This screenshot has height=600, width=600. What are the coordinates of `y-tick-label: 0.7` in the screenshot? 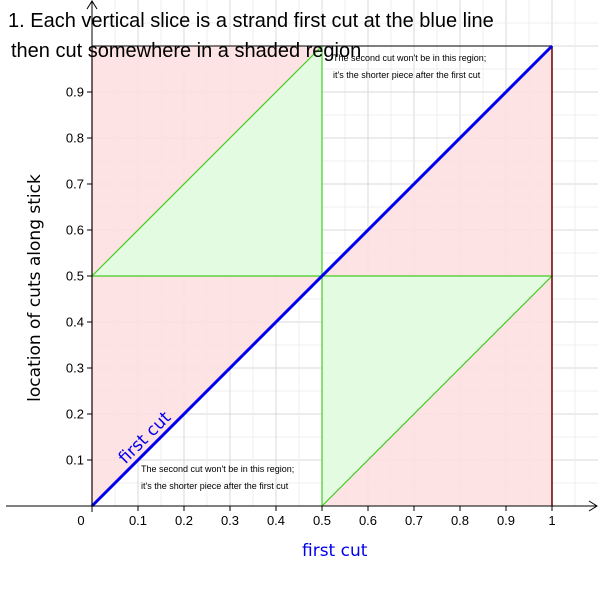 It's located at (75, 184).